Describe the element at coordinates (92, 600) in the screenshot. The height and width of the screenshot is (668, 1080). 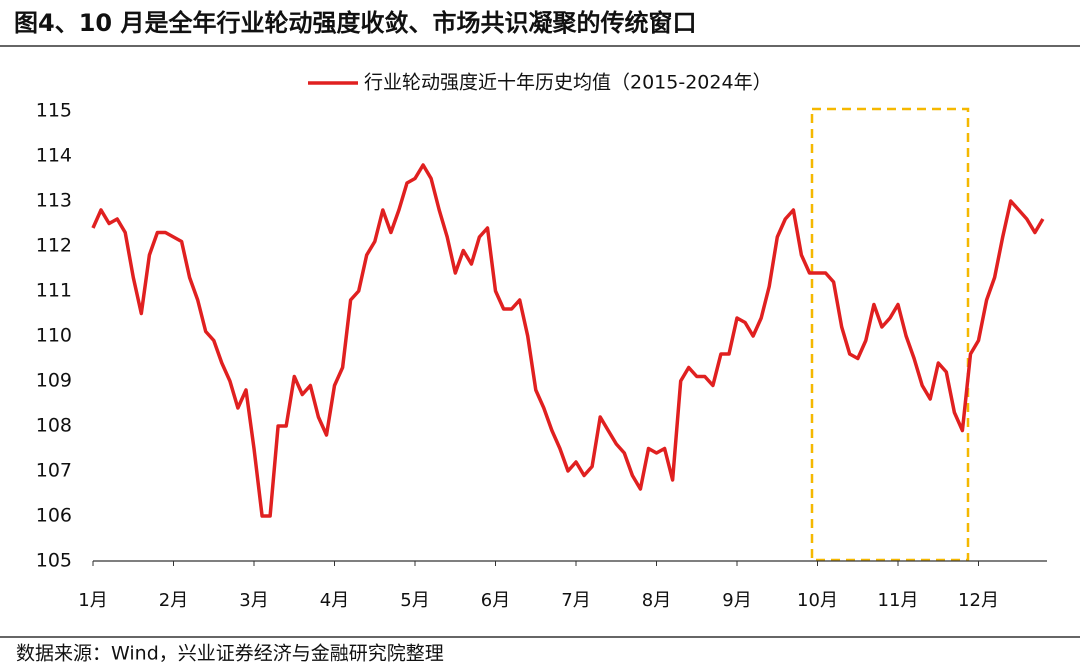
I see `x-tick-label: 1月` at that location.